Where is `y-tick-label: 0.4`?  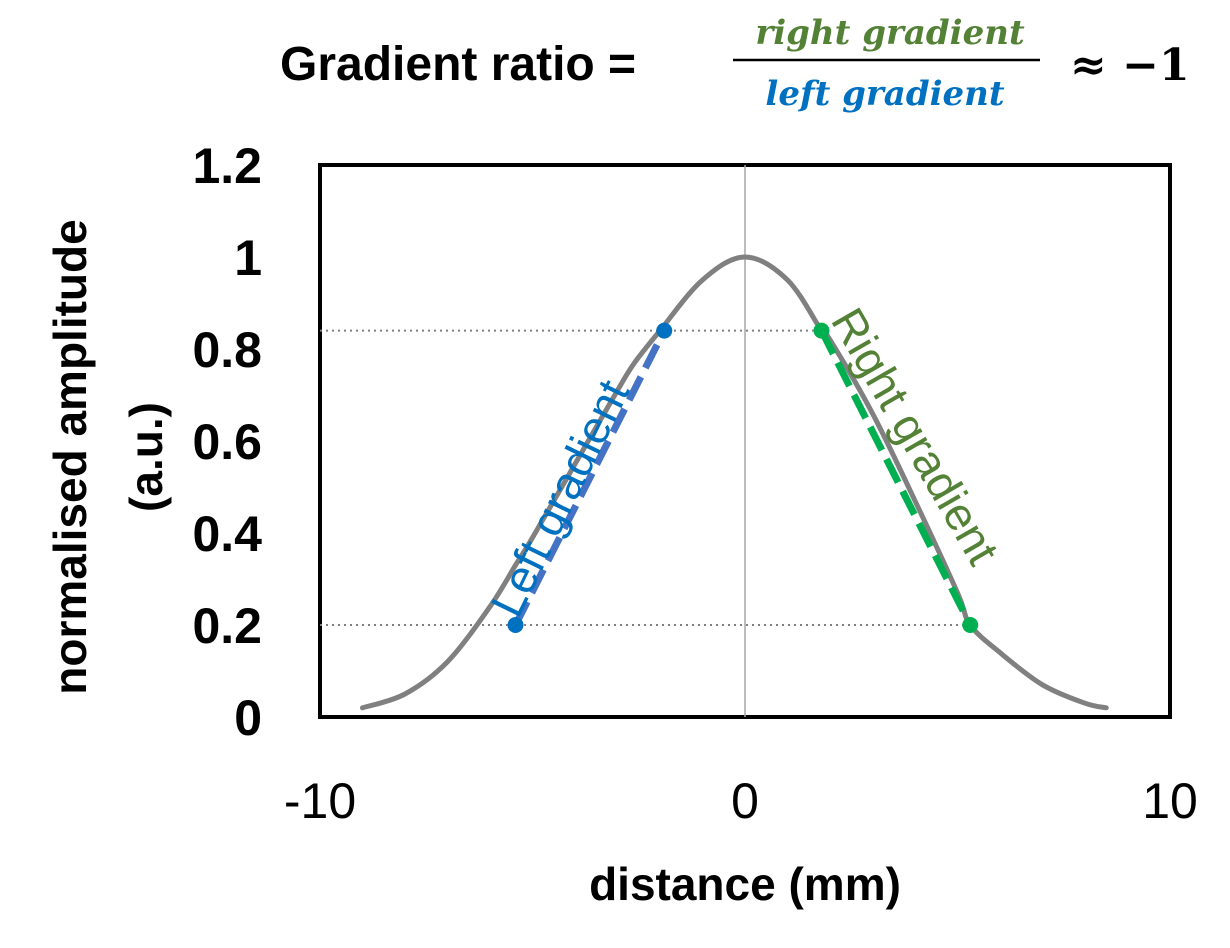
y-tick-label: 0.4 is located at coordinates (227, 534).